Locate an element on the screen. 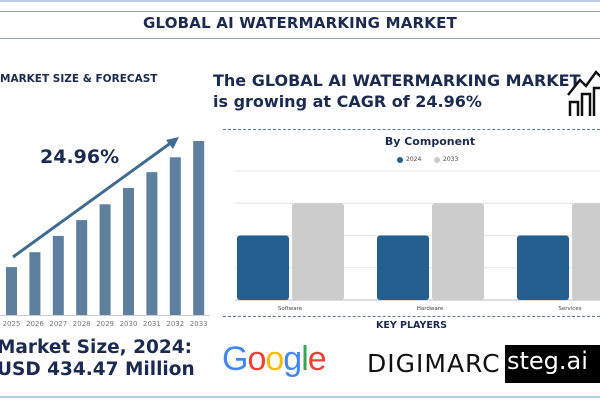 This screenshot has width=600, height=400. cagr-annotation: 24.96% is located at coordinates (80, 157).